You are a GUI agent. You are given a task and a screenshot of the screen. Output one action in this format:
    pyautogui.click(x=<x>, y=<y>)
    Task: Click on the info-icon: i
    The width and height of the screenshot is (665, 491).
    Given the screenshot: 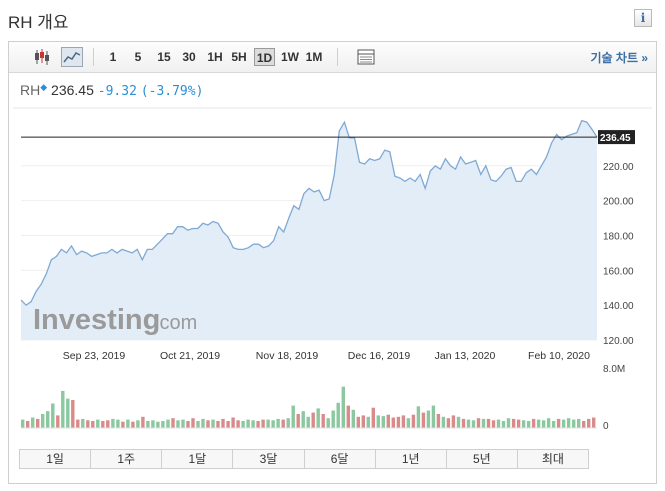 What is the action you would take?
    pyautogui.click(x=643, y=18)
    